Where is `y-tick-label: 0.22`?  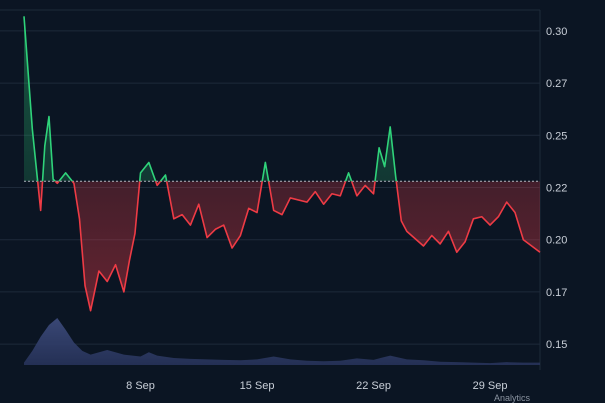
y-tick-label: 0.22 is located at coordinates (556, 189).